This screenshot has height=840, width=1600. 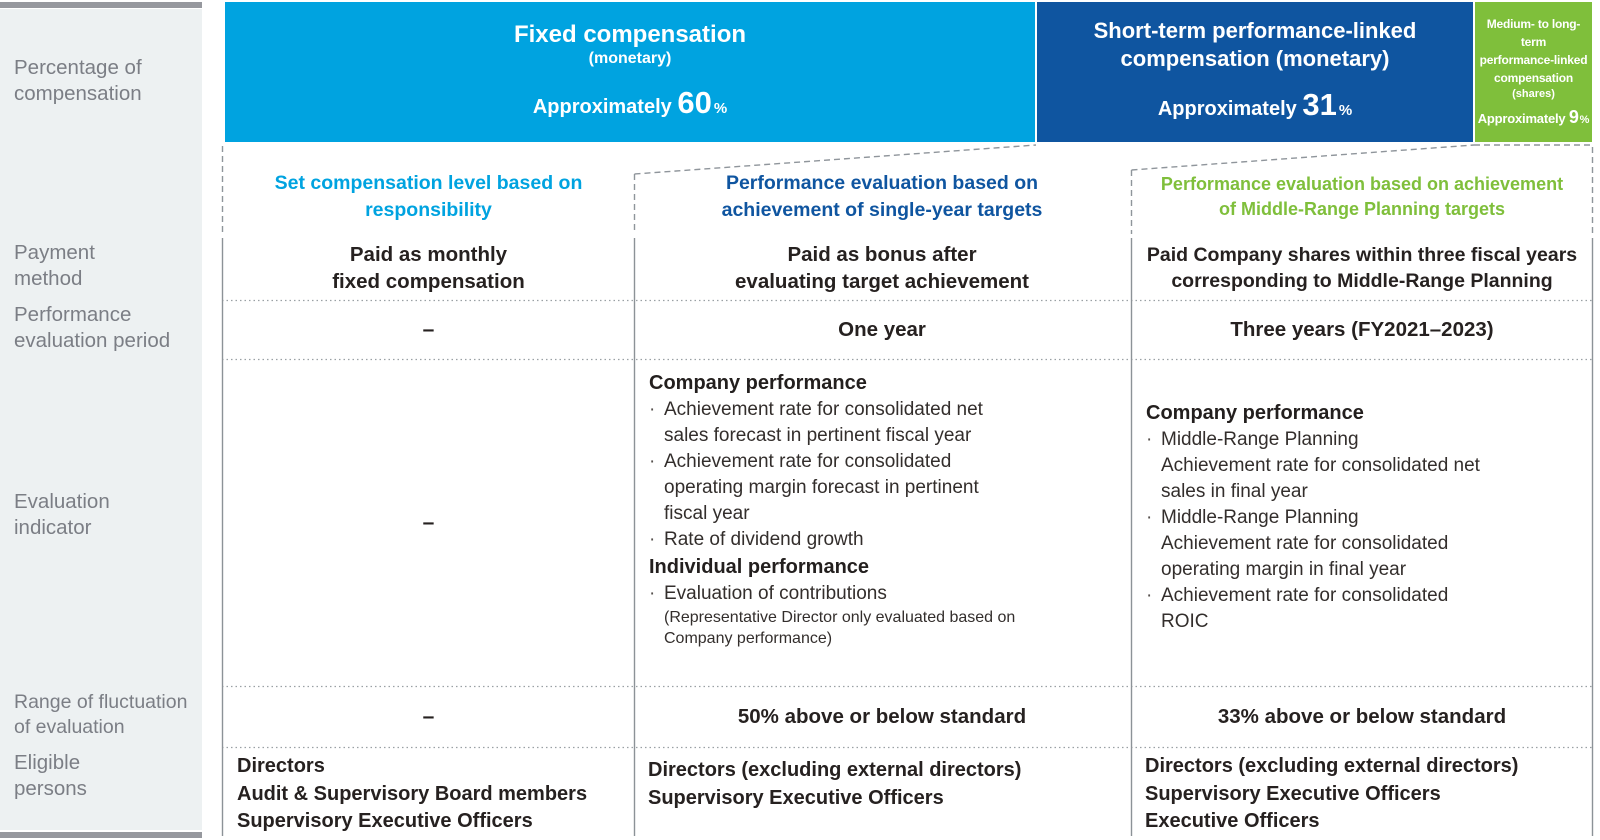 What do you see at coordinates (1373, 609) in the screenshot?
I see `indicator-bullet: · Achievement rate for consolidated ROIC` at bounding box center [1373, 609].